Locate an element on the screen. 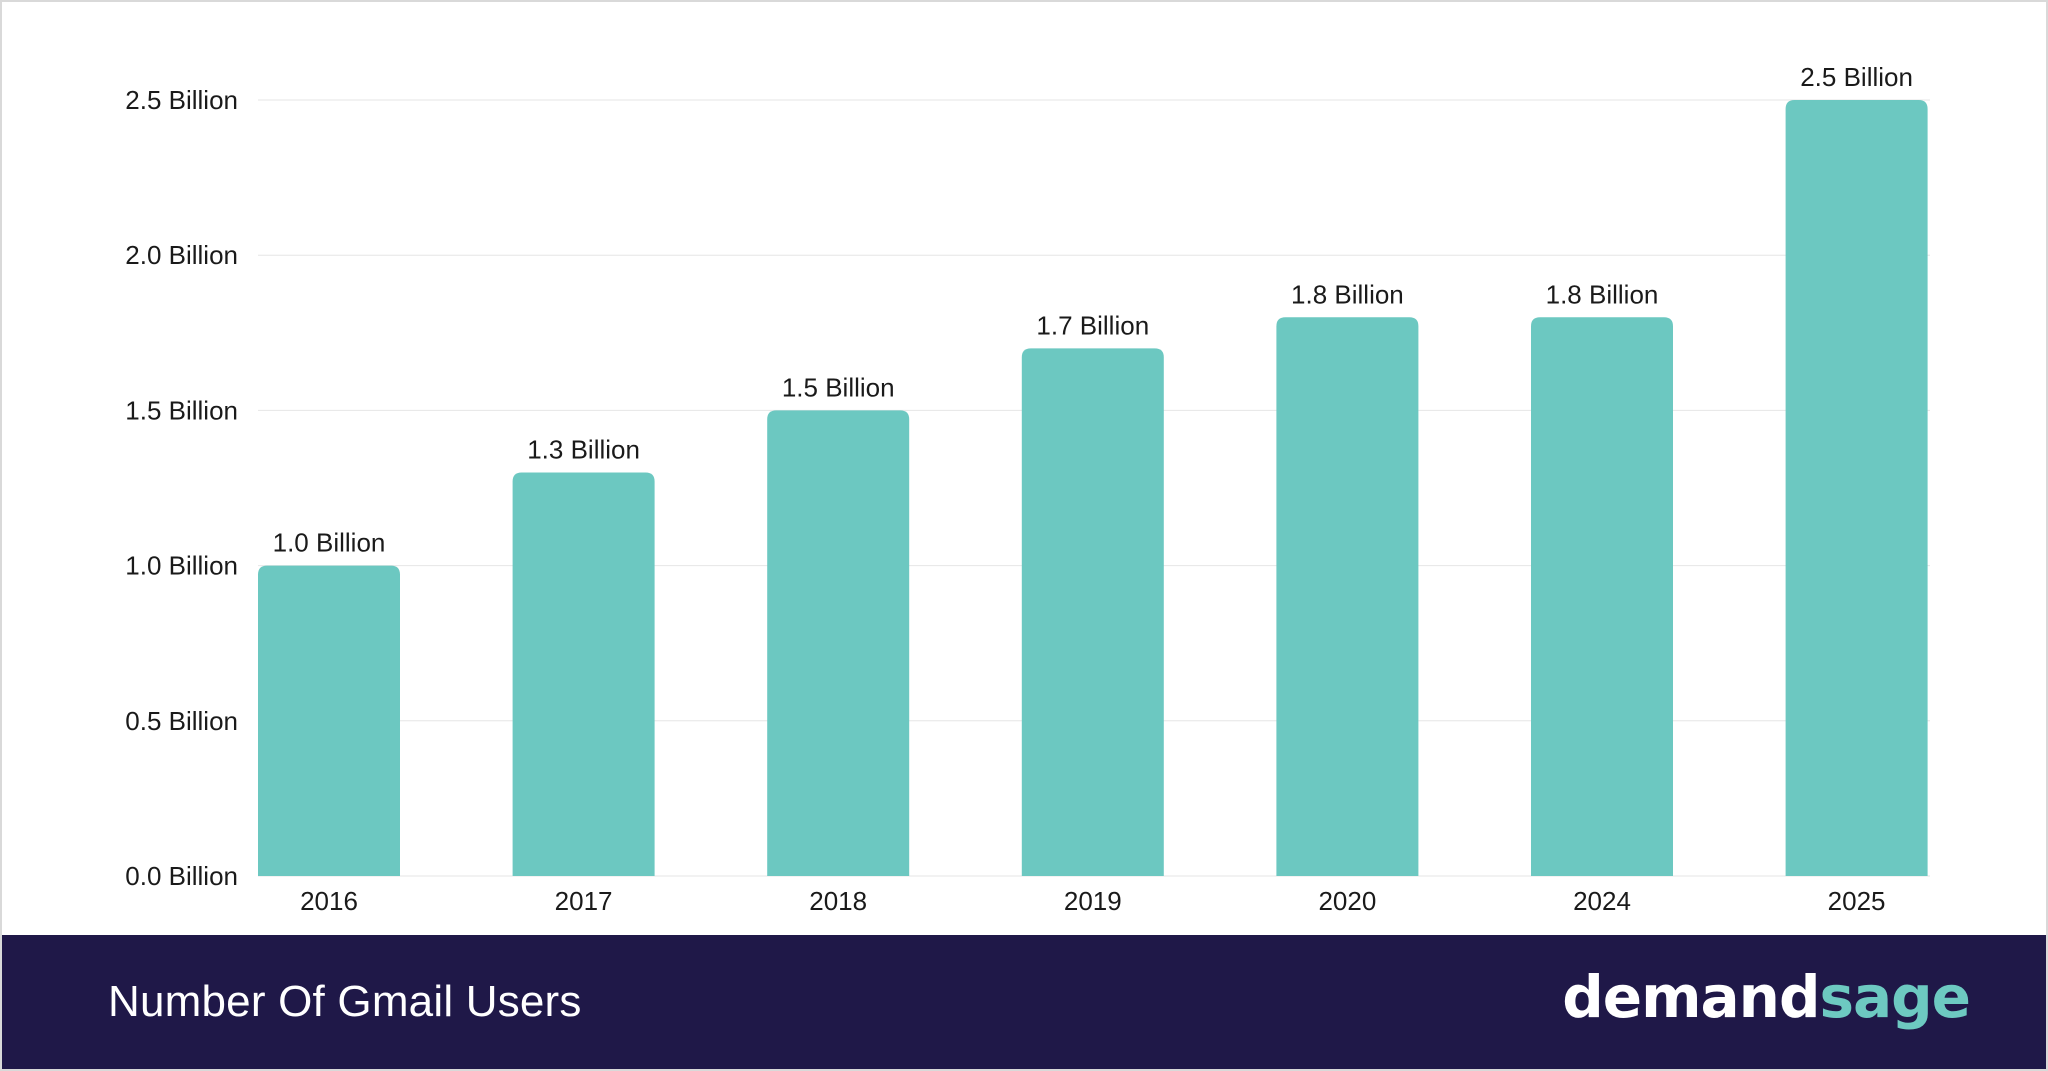 The image size is (2048, 1071). bar-2025 is located at coordinates (1856, 488).